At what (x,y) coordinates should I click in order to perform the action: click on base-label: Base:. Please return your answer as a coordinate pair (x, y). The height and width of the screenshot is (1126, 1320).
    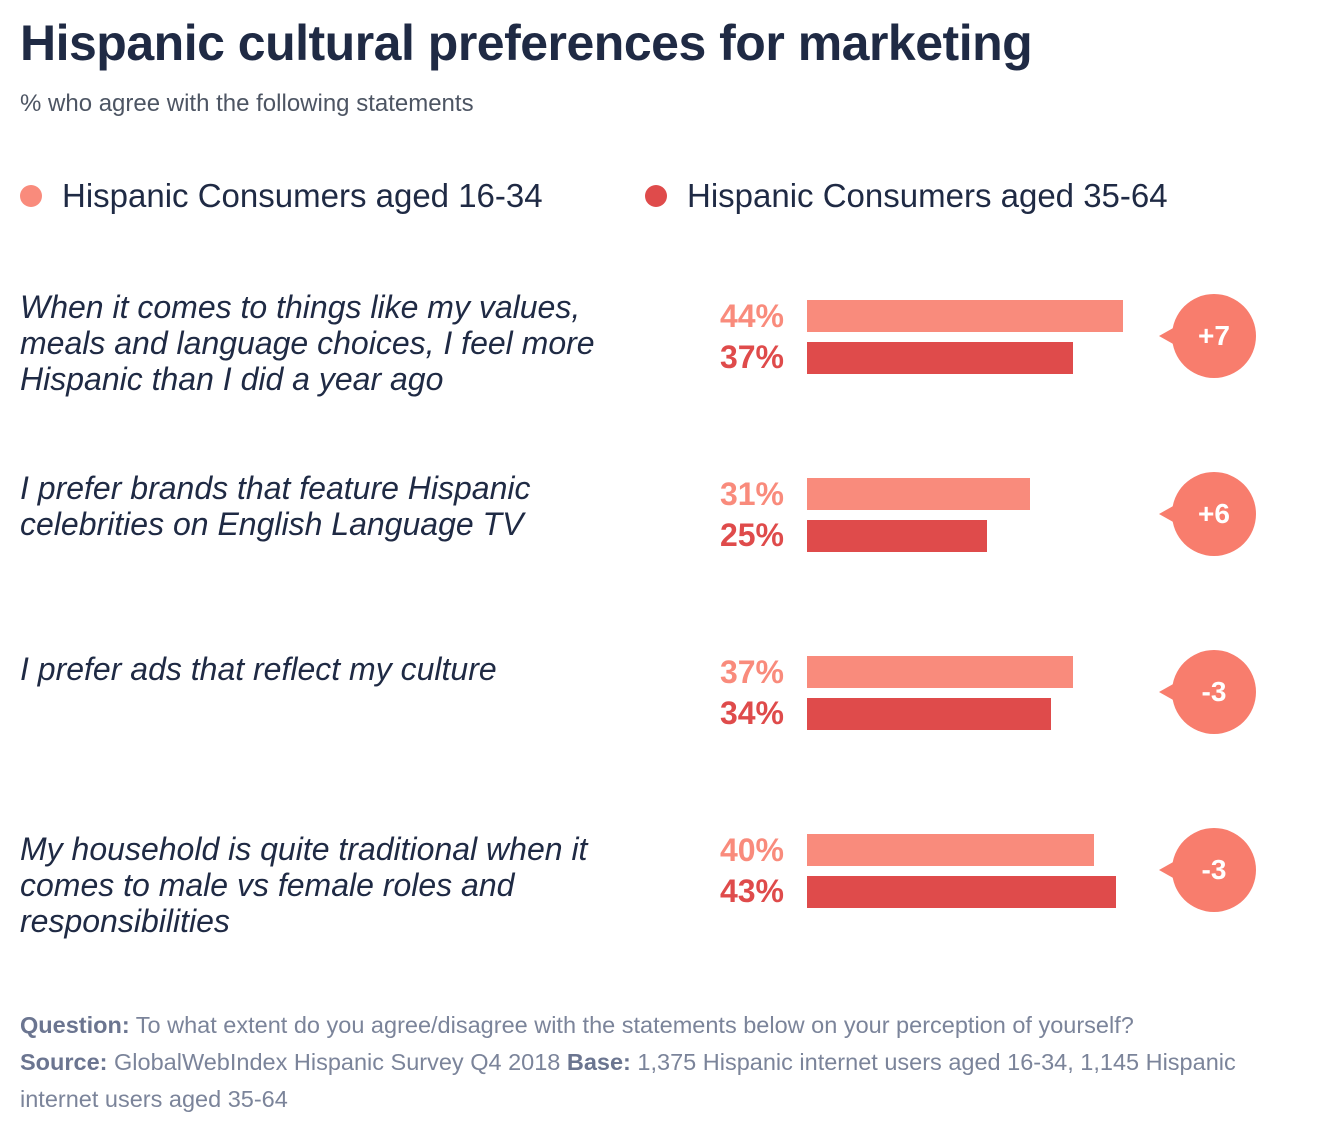
    Looking at the image, I should click on (598, 1062).